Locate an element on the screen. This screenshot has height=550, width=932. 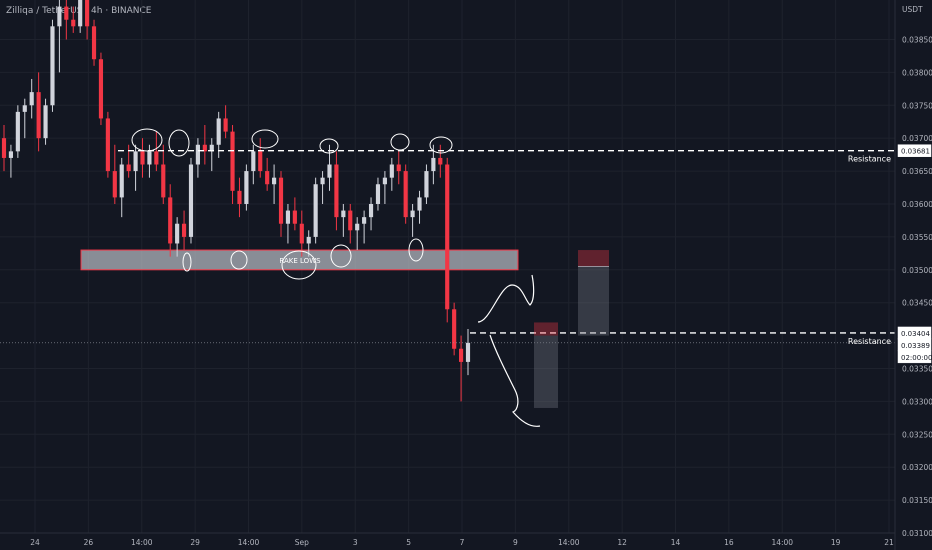
y-tick-label: 0.03550 is located at coordinates (917, 237).